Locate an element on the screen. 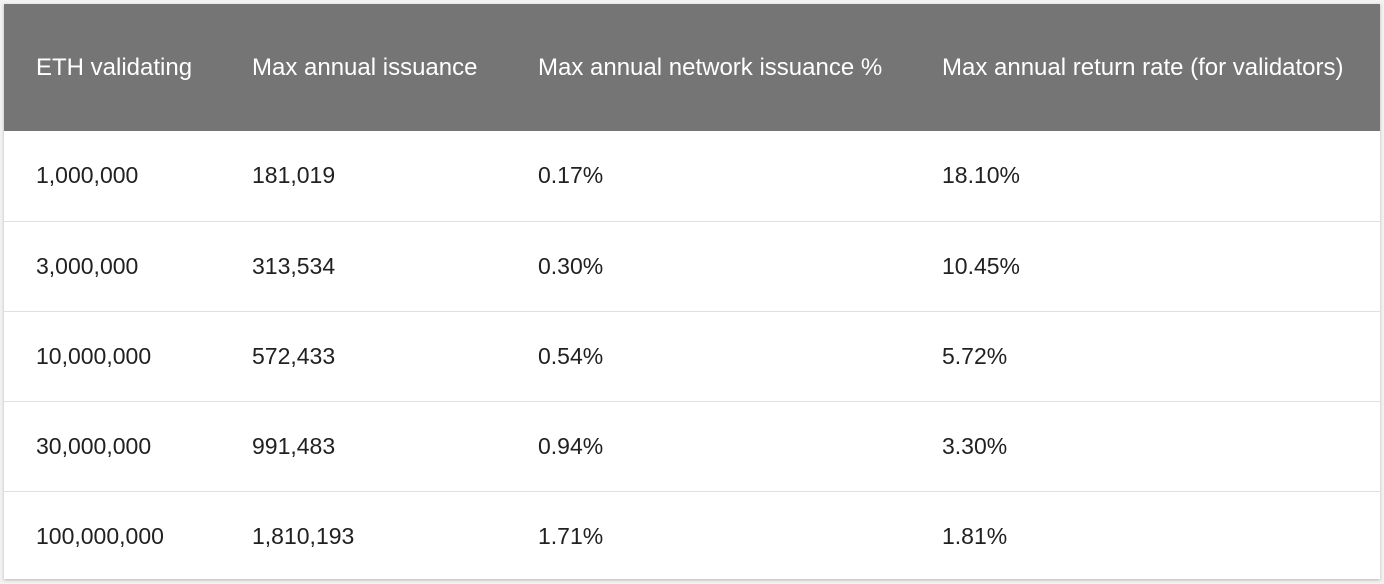 The image size is (1384, 584). cell-return-rate: 5.72% is located at coordinates (975, 355).